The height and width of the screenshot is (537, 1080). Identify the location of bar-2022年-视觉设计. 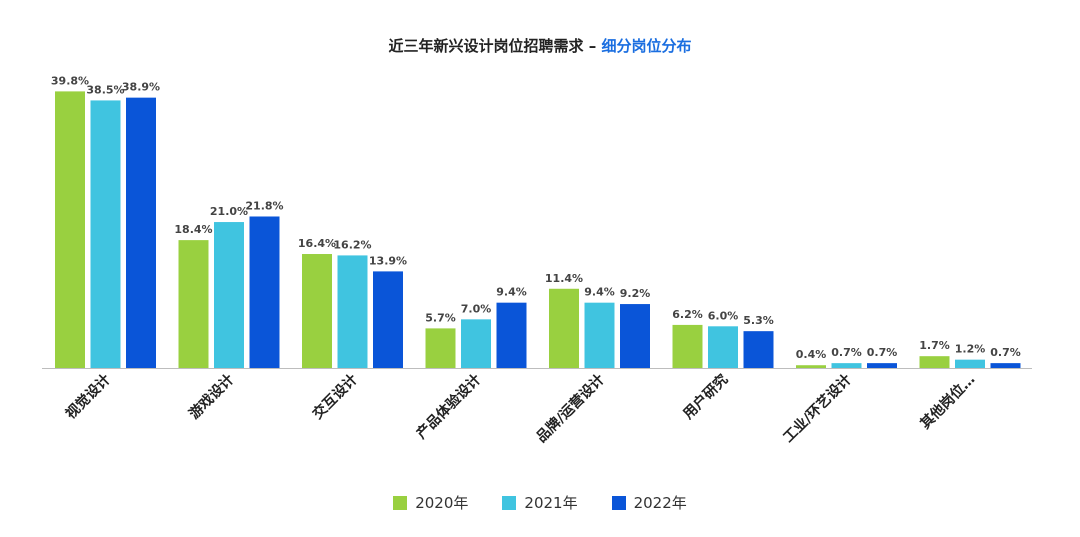
(141, 233).